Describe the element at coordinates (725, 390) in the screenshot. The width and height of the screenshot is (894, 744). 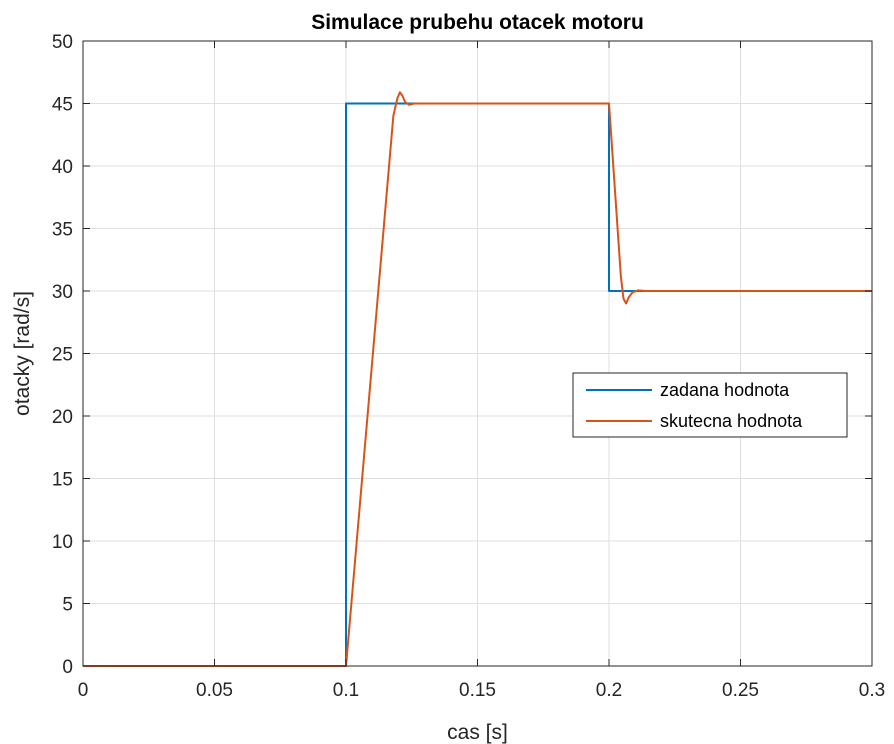
I see `legend-label-zadana-hodnota: zadana hodnota` at that location.